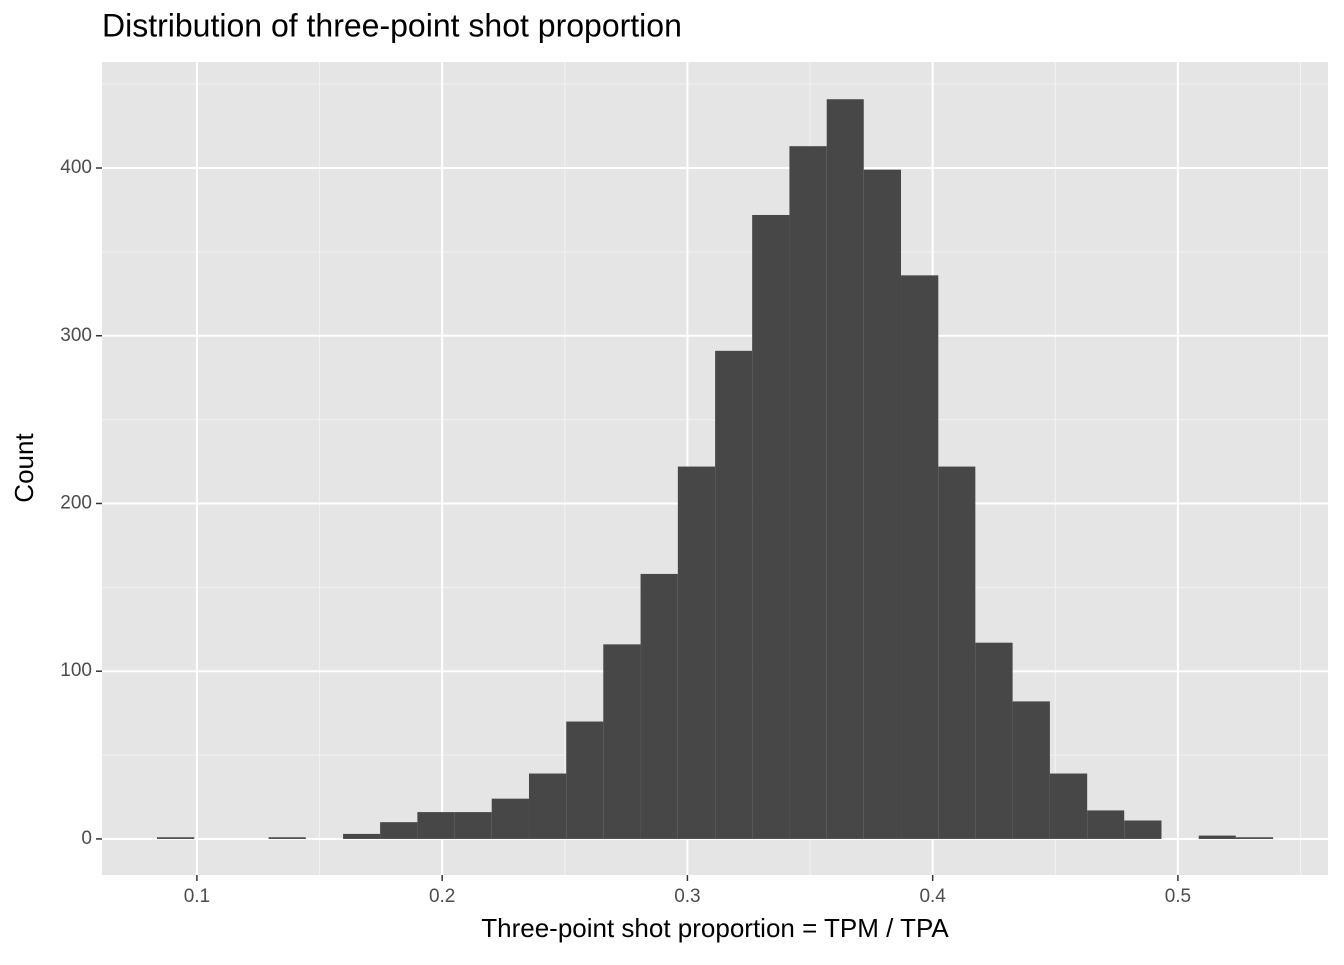  What do you see at coordinates (76, 670) in the screenshot?
I see `y-tick-label: 100` at bounding box center [76, 670].